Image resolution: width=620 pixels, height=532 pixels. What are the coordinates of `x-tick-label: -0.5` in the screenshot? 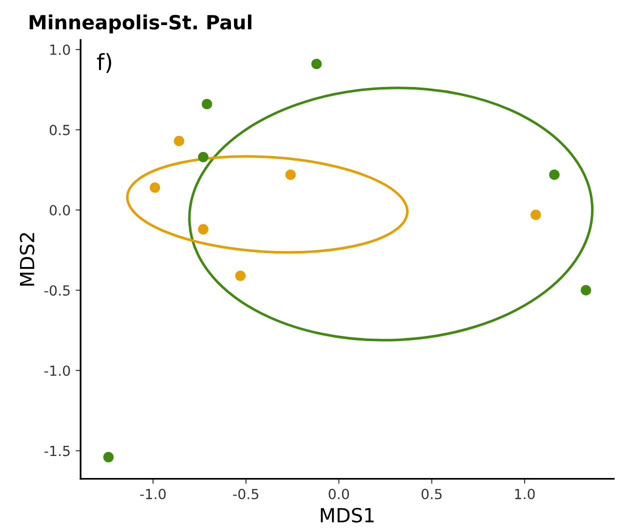 It's located at (245, 494).